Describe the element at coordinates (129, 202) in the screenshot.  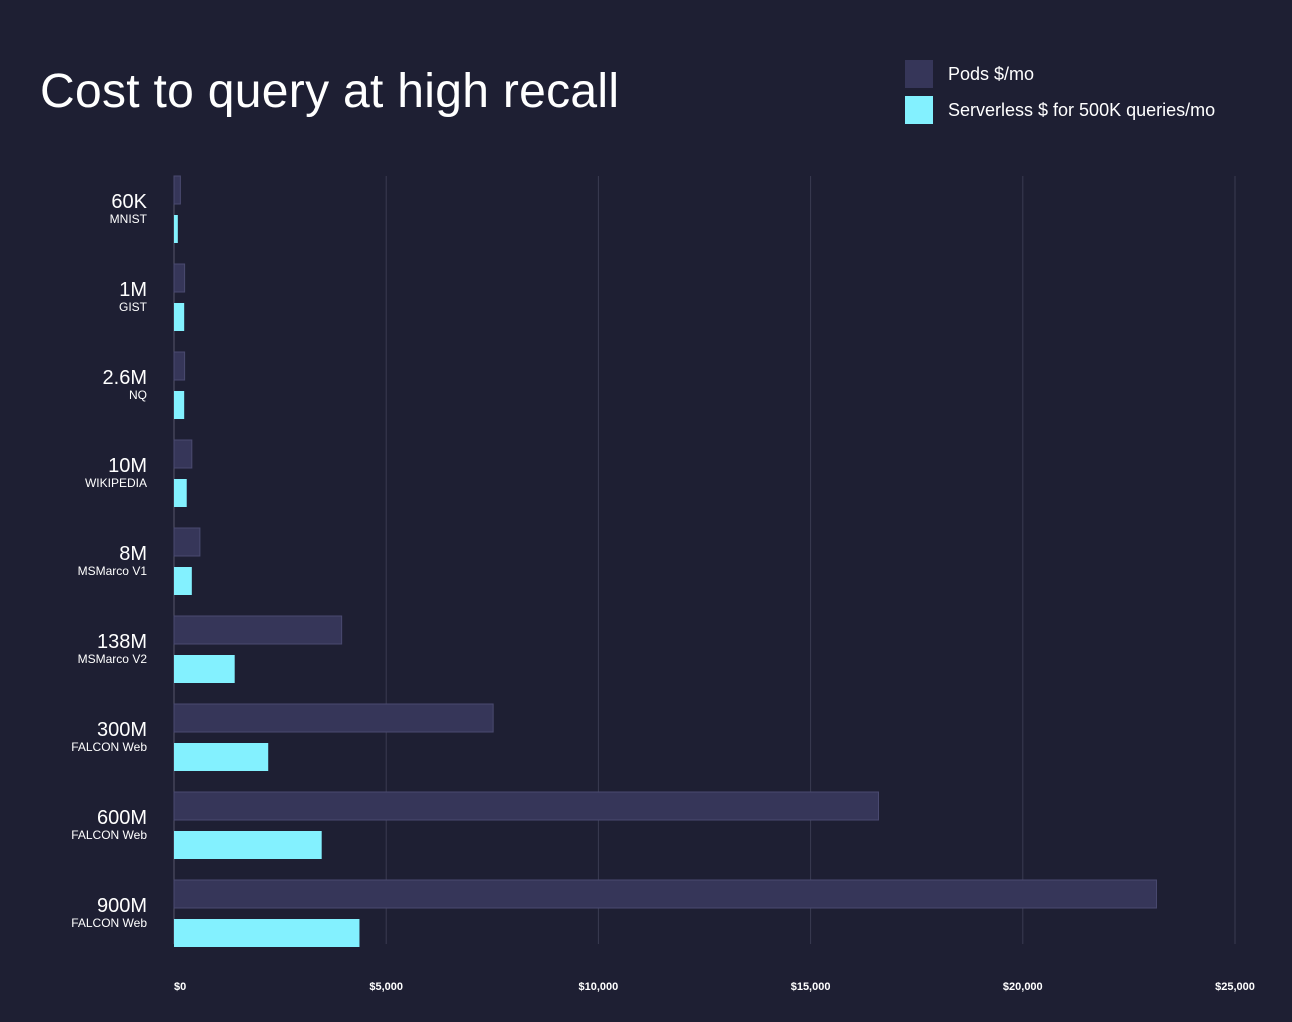
I see `category-size-label-0: 60K` at that location.